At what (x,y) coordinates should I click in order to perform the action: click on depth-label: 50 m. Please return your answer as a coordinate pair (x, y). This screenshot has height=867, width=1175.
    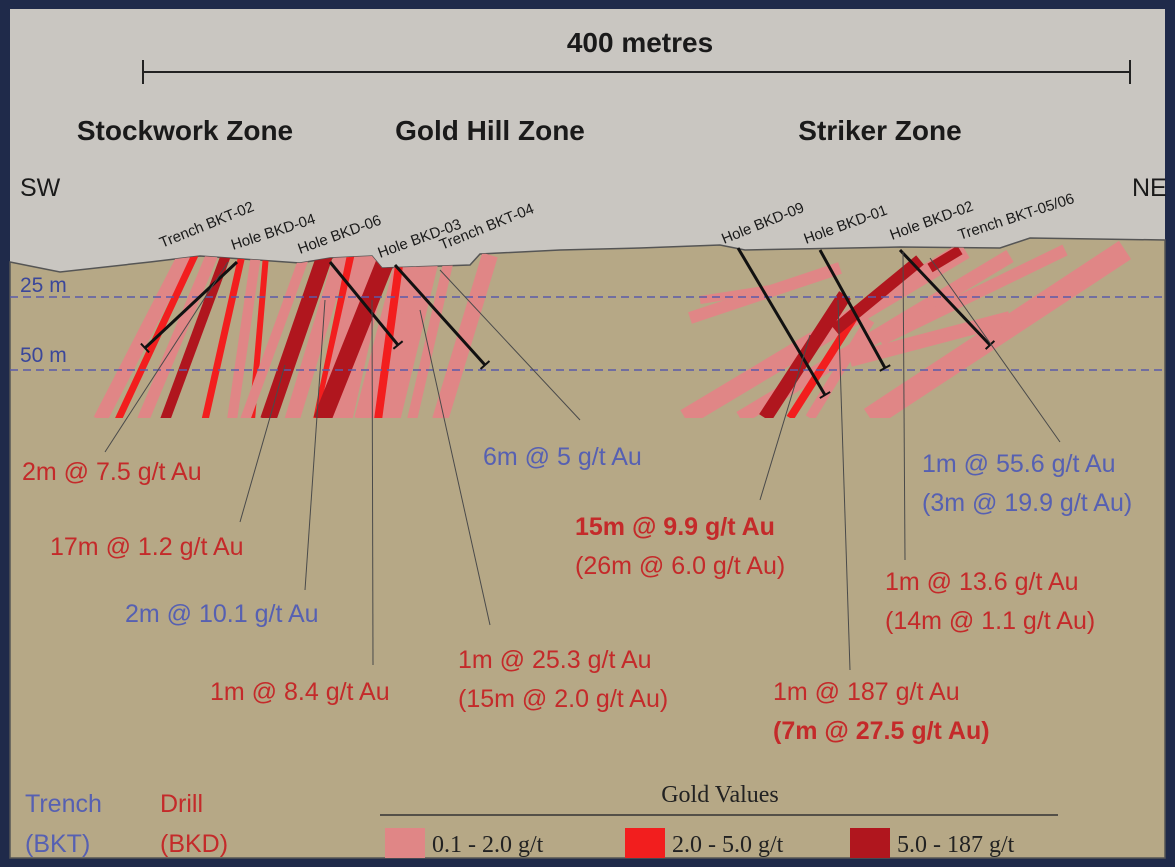
    Looking at the image, I should click on (43, 355).